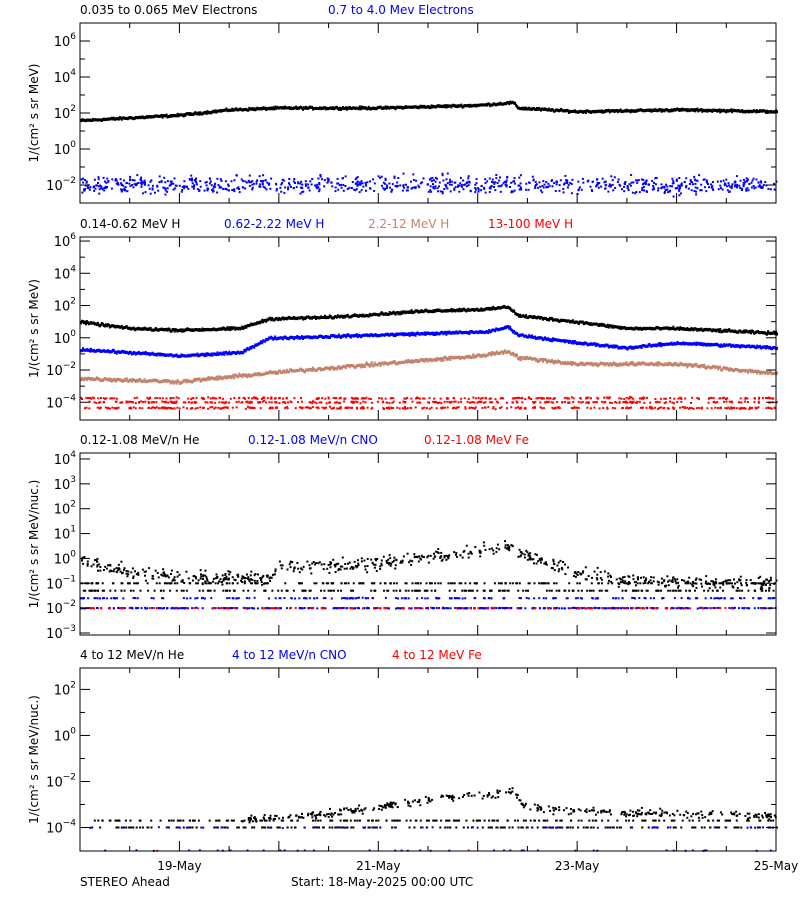 Image resolution: width=800 pixels, height=900 pixels. I want to click on series-0-035-to-0-065-mev-electrons, so click(429, 111).